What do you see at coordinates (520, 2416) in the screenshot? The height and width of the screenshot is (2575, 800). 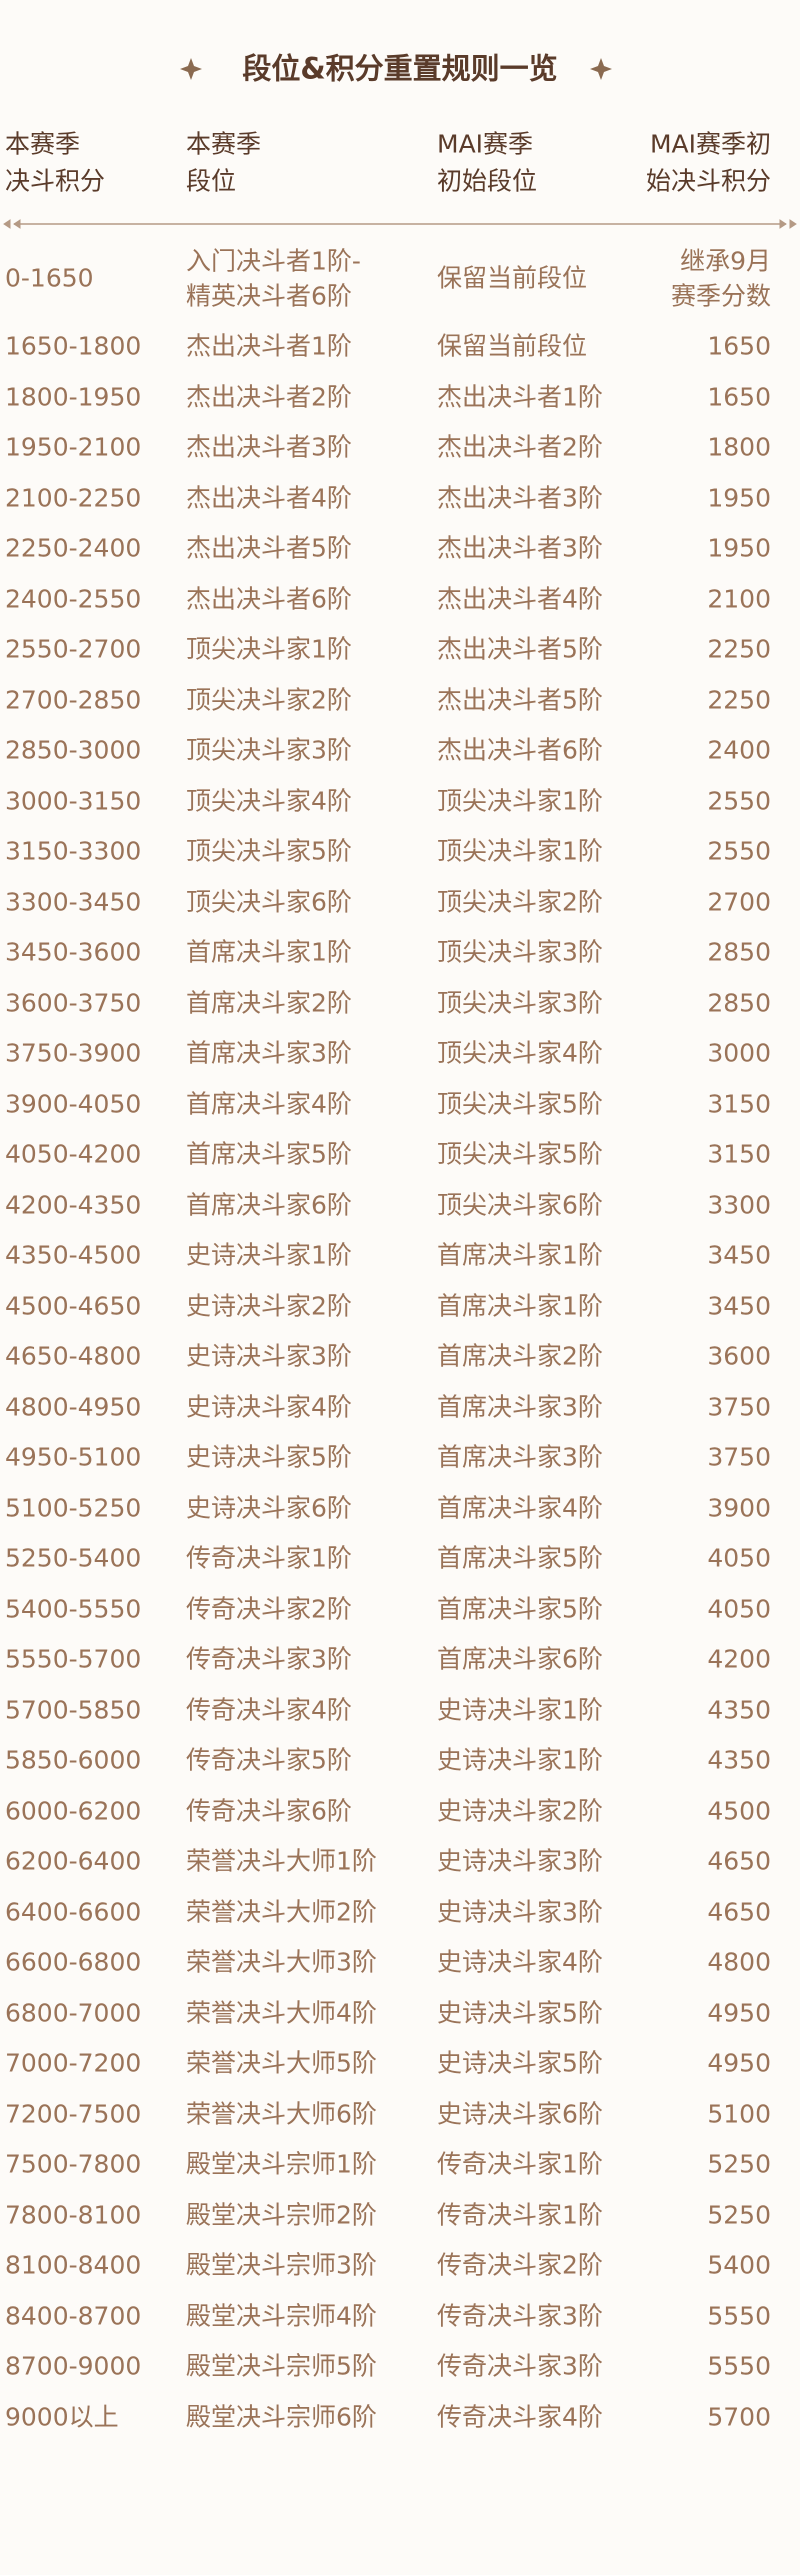 I see `table-cell: 传奇决斗家4阶` at bounding box center [520, 2416].